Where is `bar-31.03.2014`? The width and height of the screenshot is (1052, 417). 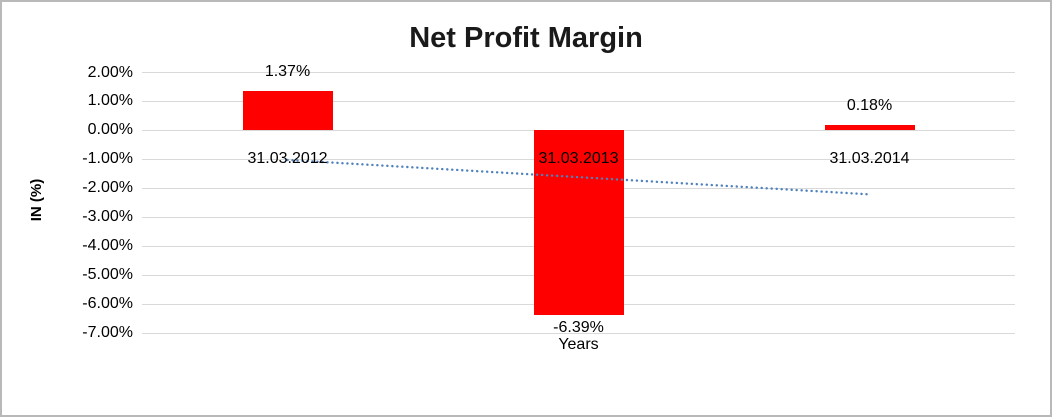 bar-31.03.2014 is located at coordinates (869, 128).